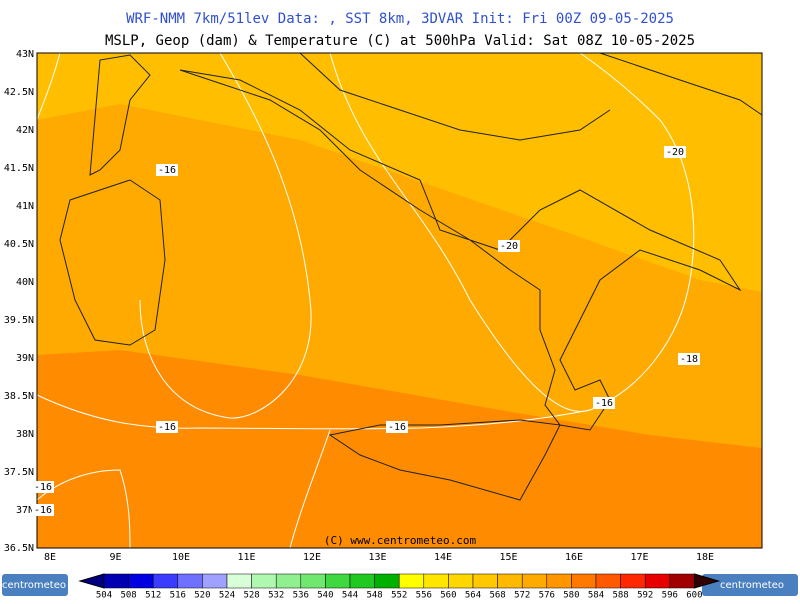 The height and width of the screenshot is (604, 800). I want to click on lon-label: 14E, so click(443, 557).